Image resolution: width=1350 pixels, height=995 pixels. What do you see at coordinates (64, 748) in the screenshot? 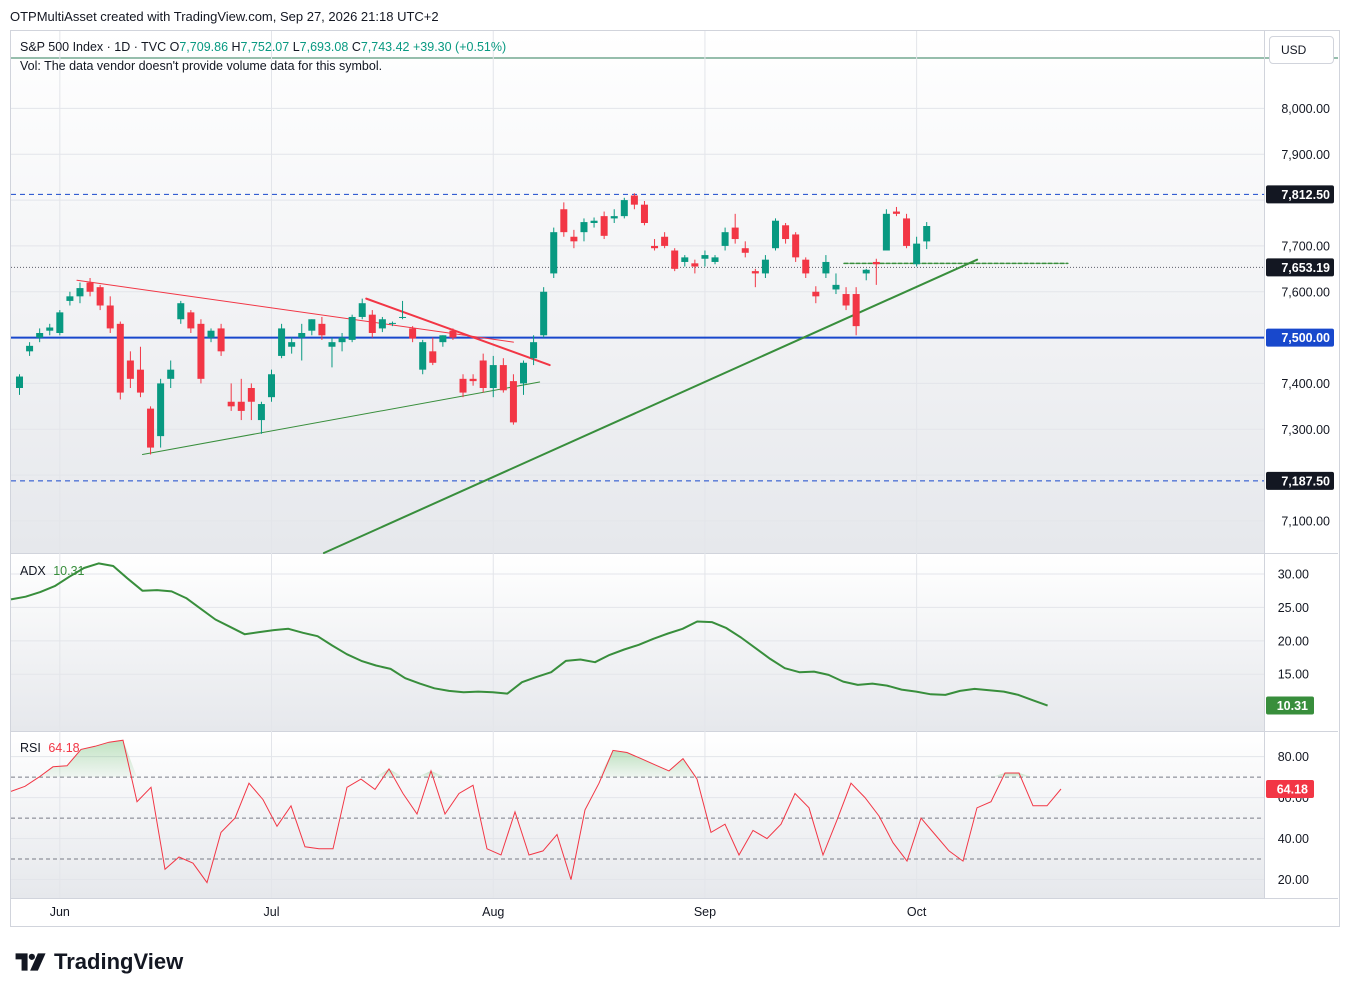
I see `rsi-value: 64.18` at bounding box center [64, 748].